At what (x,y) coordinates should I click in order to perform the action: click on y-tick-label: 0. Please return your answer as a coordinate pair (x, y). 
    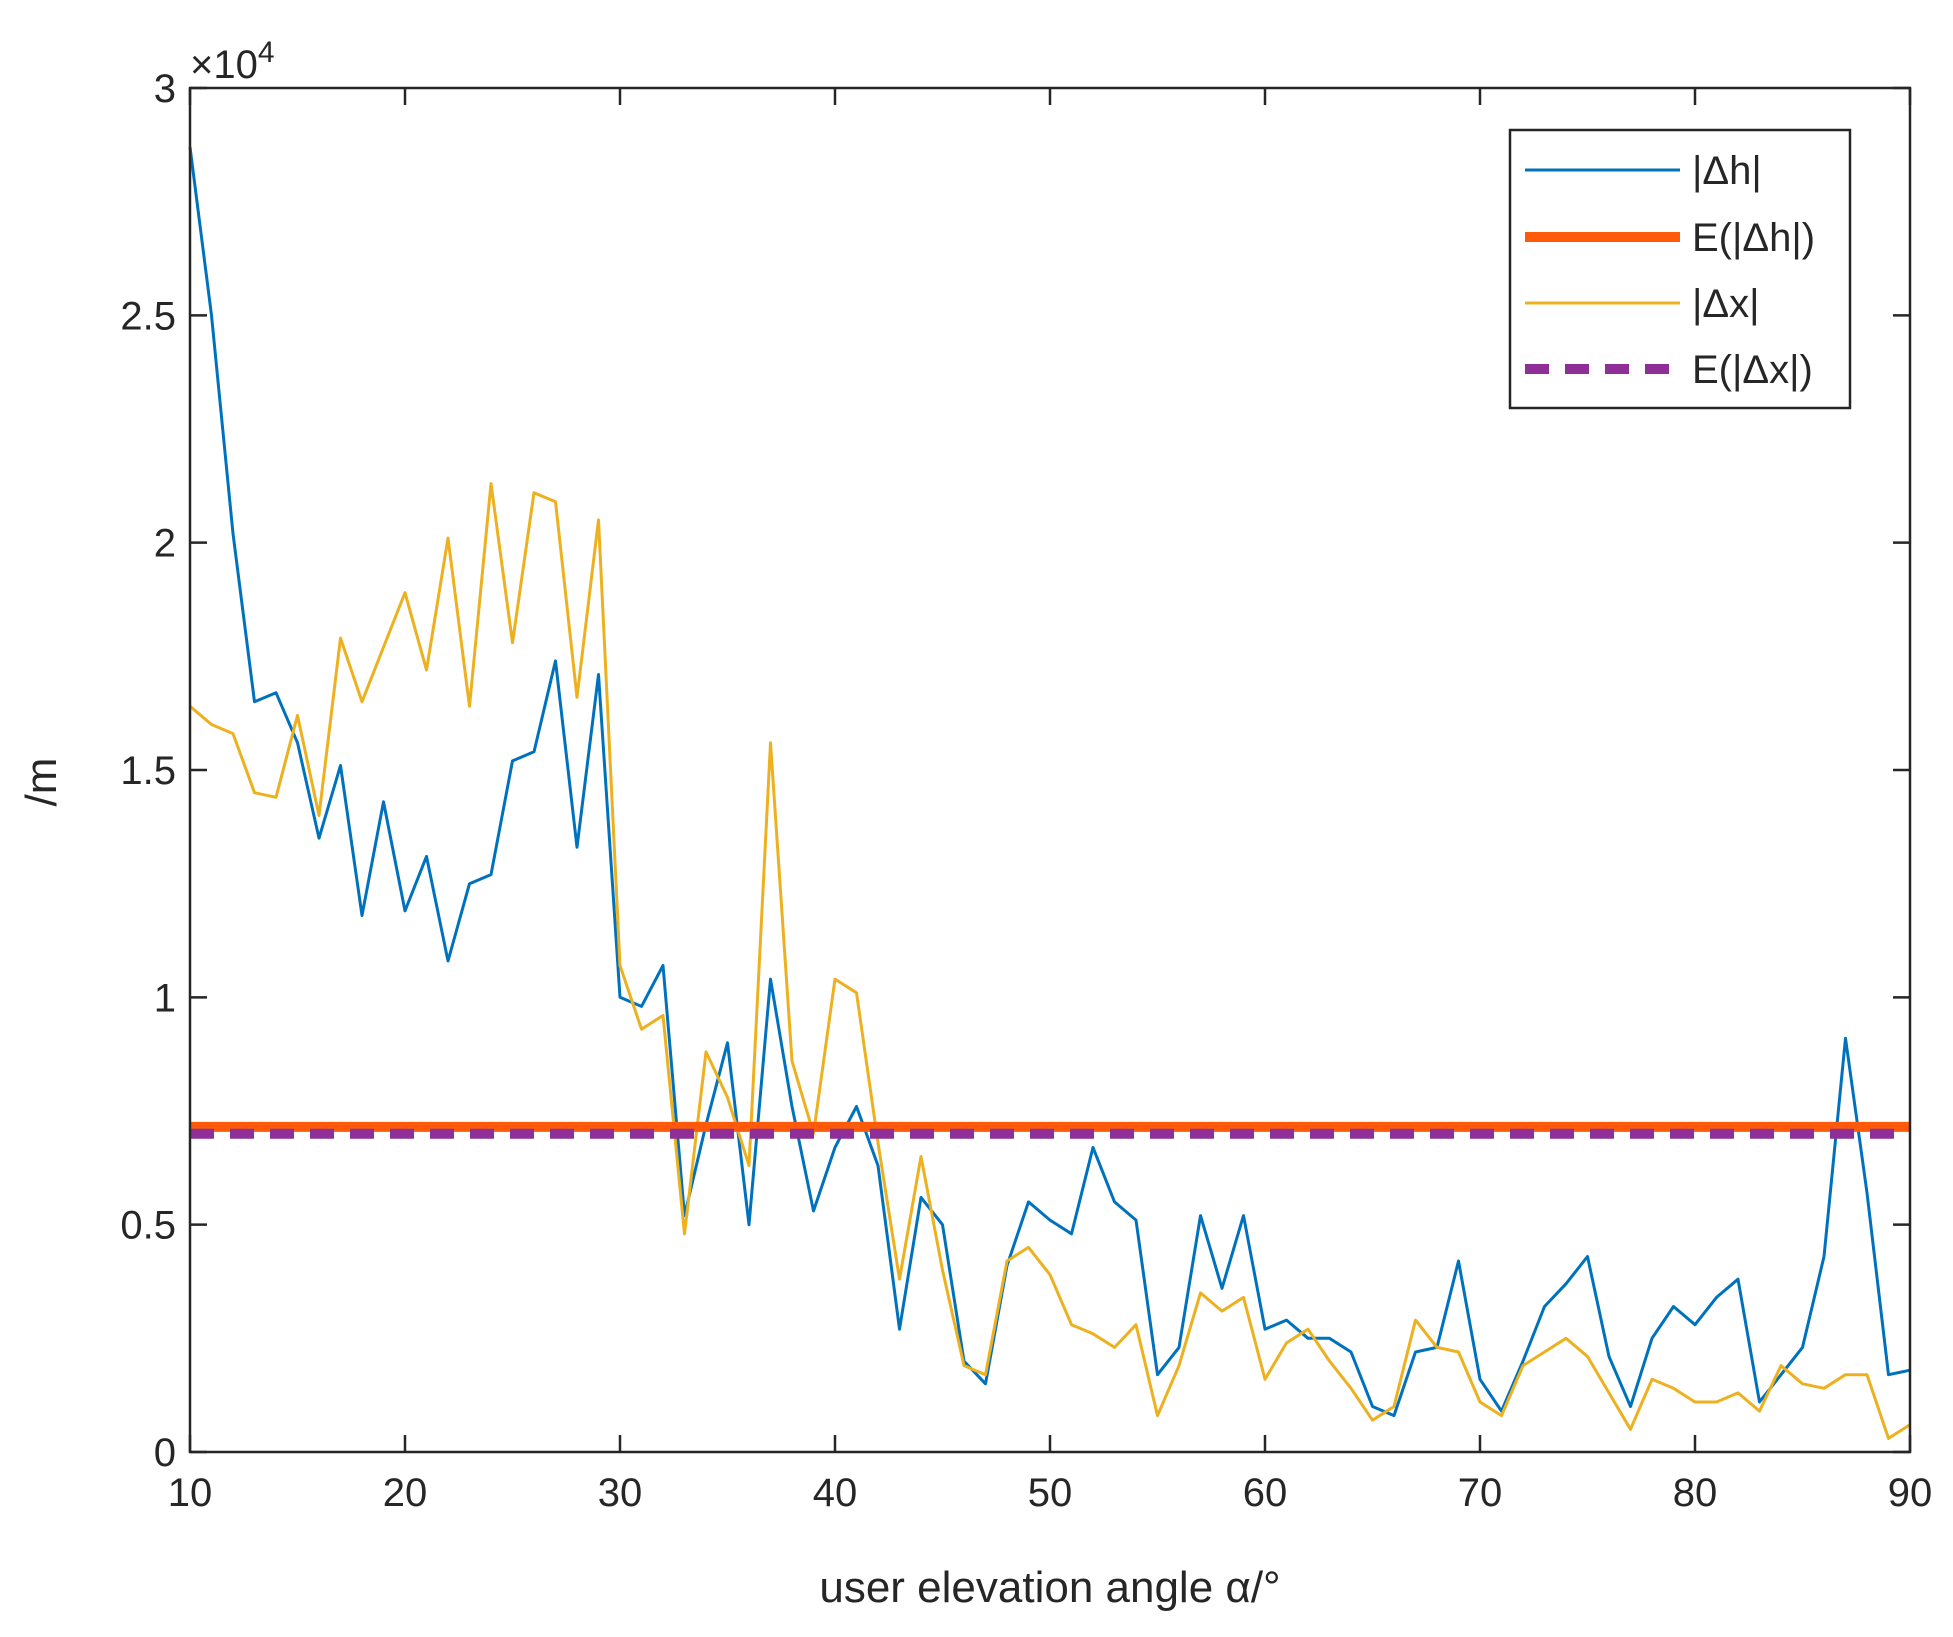
    Looking at the image, I should click on (165, 1453).